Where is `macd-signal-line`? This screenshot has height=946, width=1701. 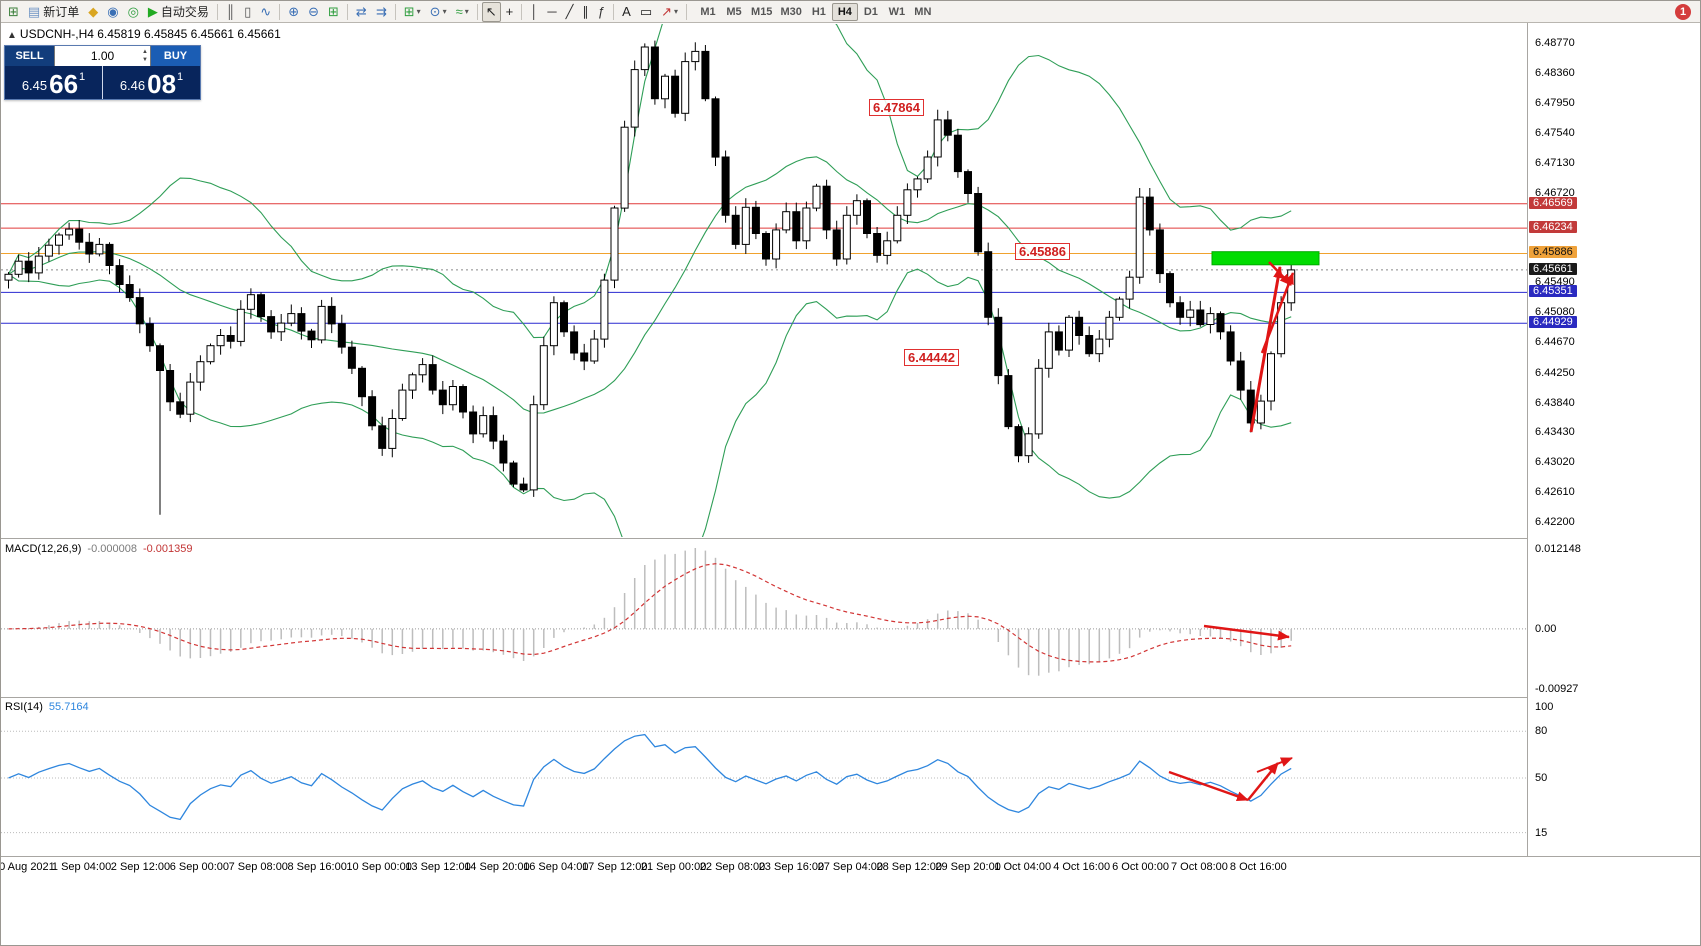 macd-signal-line is located at coordinates (650, 613).